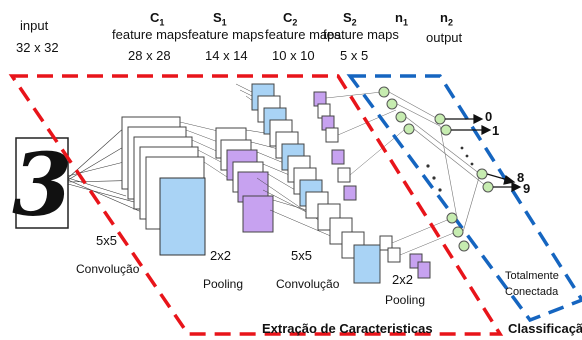 The width and height of the screenshot is (582, 340). What do you see at coordinates (354, 55) in the screenshot?
I see `s2-size: 5 x 5` at bounding box center [354, 55].